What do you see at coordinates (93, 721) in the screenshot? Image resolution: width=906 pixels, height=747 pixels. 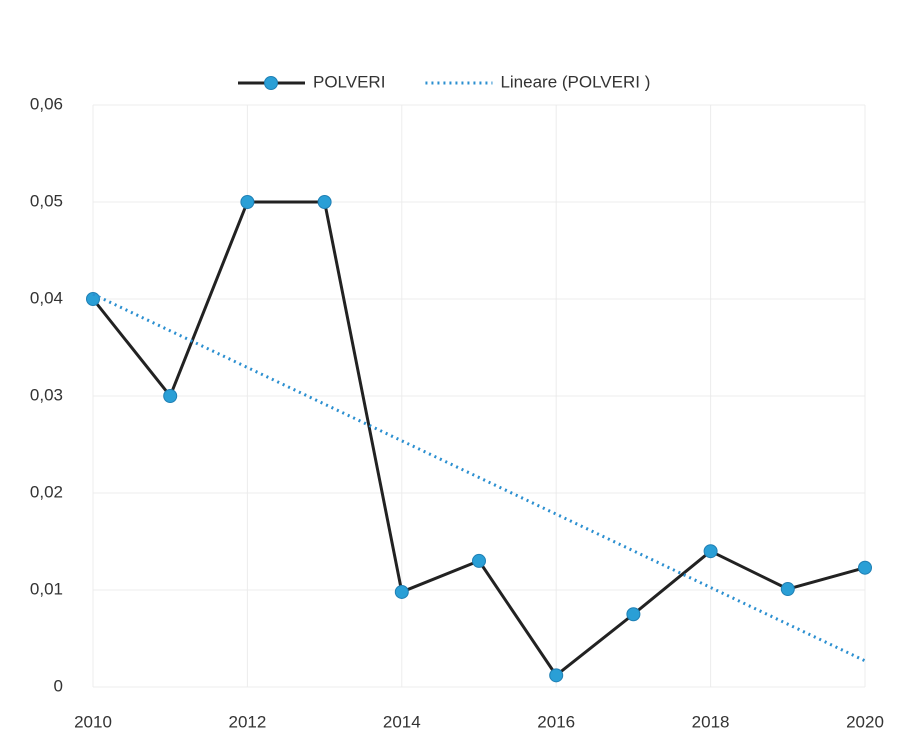 I see `x-tick-label: 2010` at bounding box center [93, 721].